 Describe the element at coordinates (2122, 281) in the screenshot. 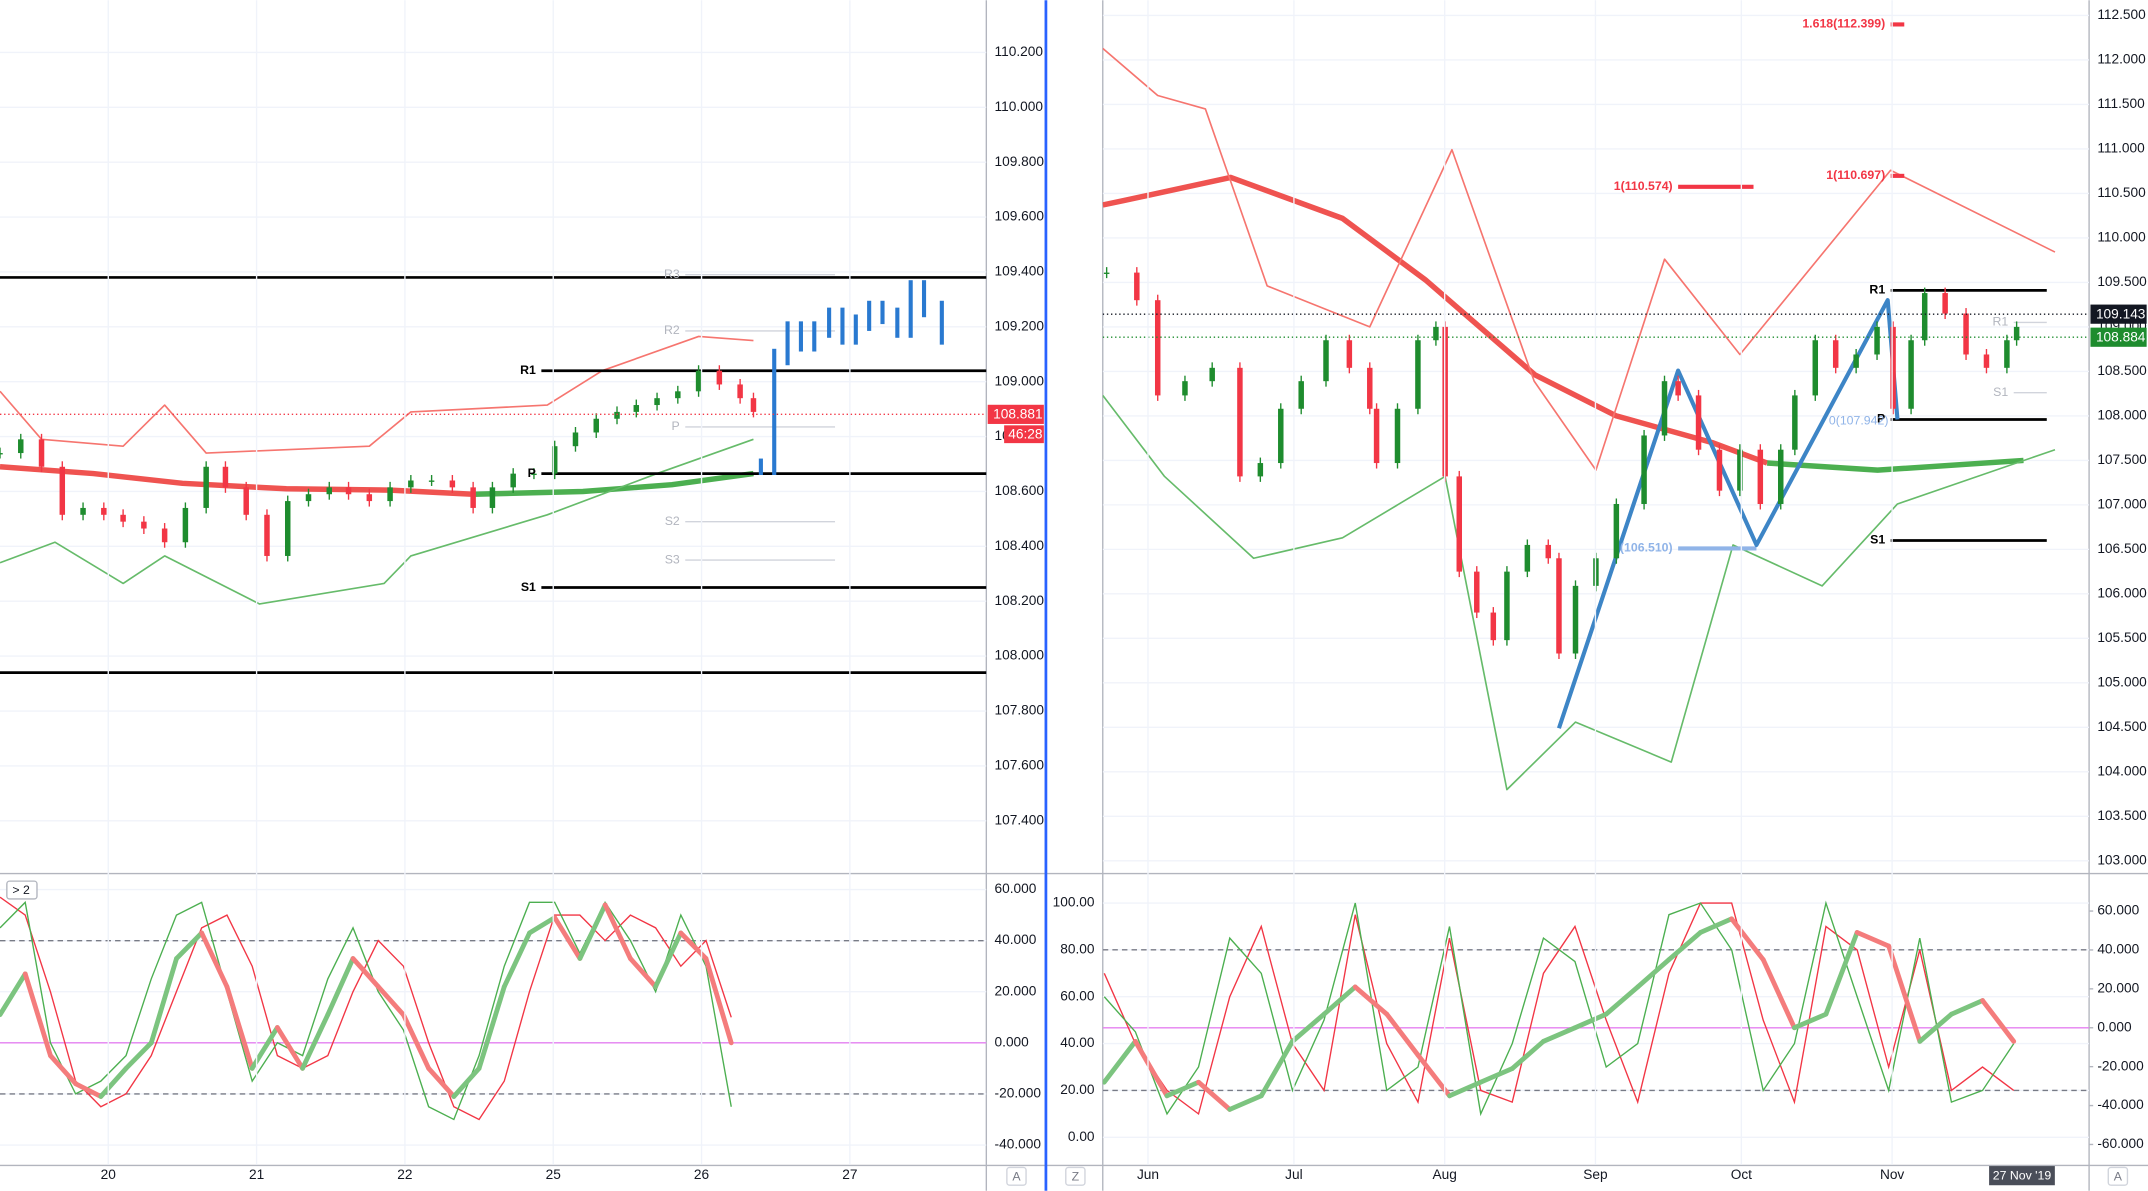

I see `y-tick-label: 109.500` at that location.